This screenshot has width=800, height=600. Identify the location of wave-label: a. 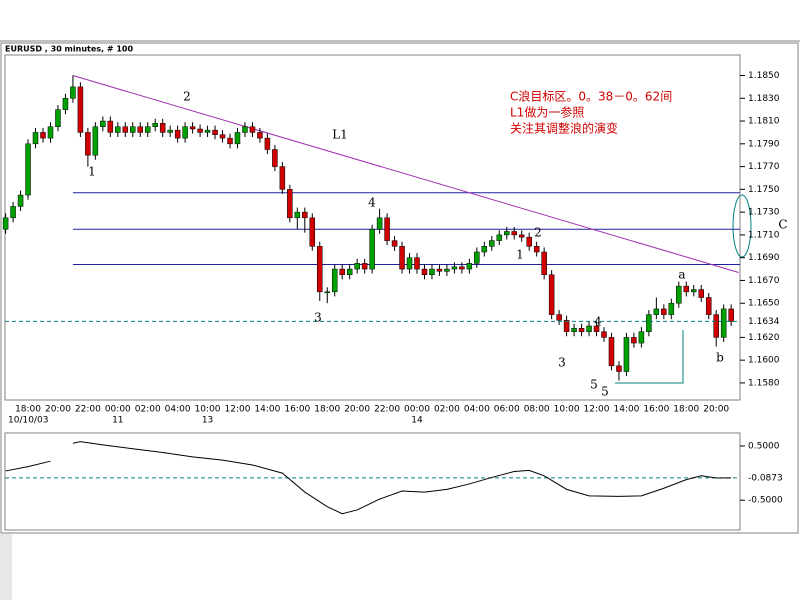
(681, 275).